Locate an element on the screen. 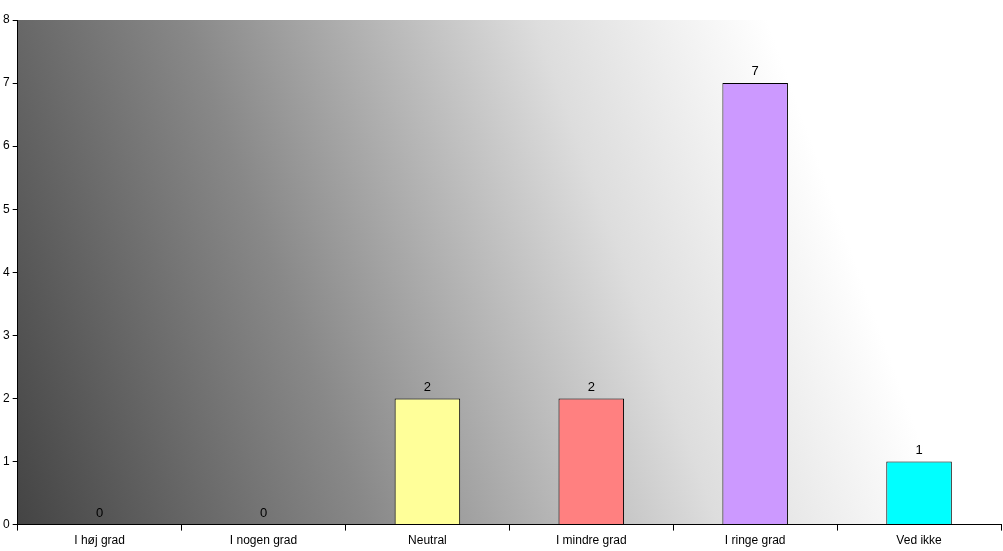 The width and height of the screenshot is (1003, 551). x-tick-label: I ringe grad is located at coordinates (755, 540).